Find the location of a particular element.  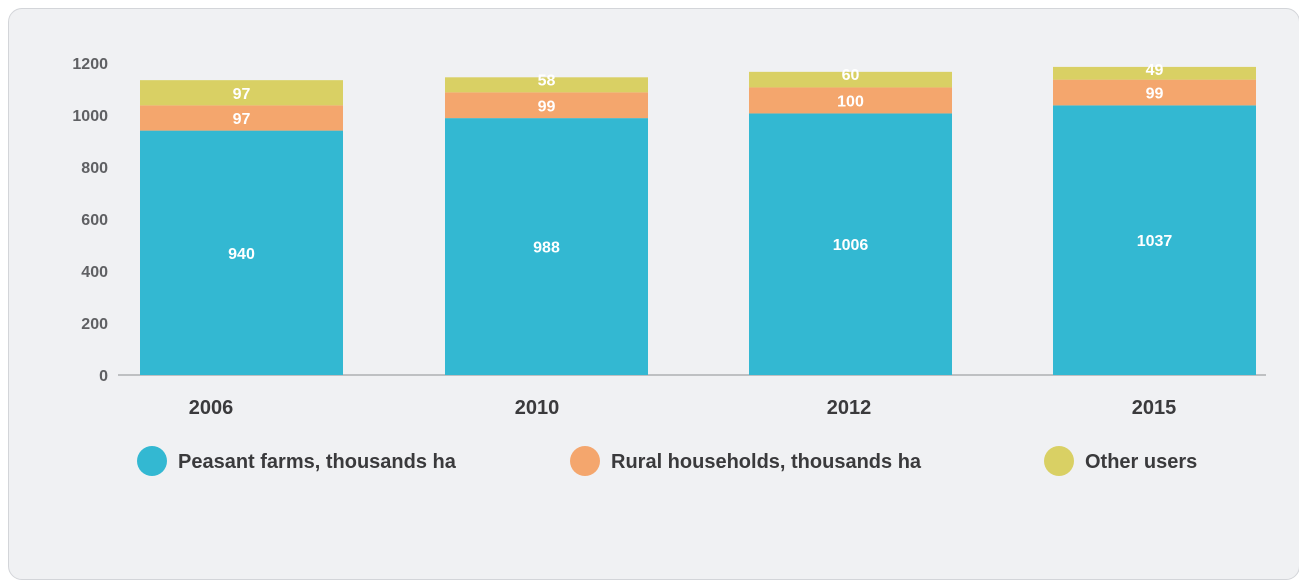

legend-item: Other users is located at coordinates (1120, 461).